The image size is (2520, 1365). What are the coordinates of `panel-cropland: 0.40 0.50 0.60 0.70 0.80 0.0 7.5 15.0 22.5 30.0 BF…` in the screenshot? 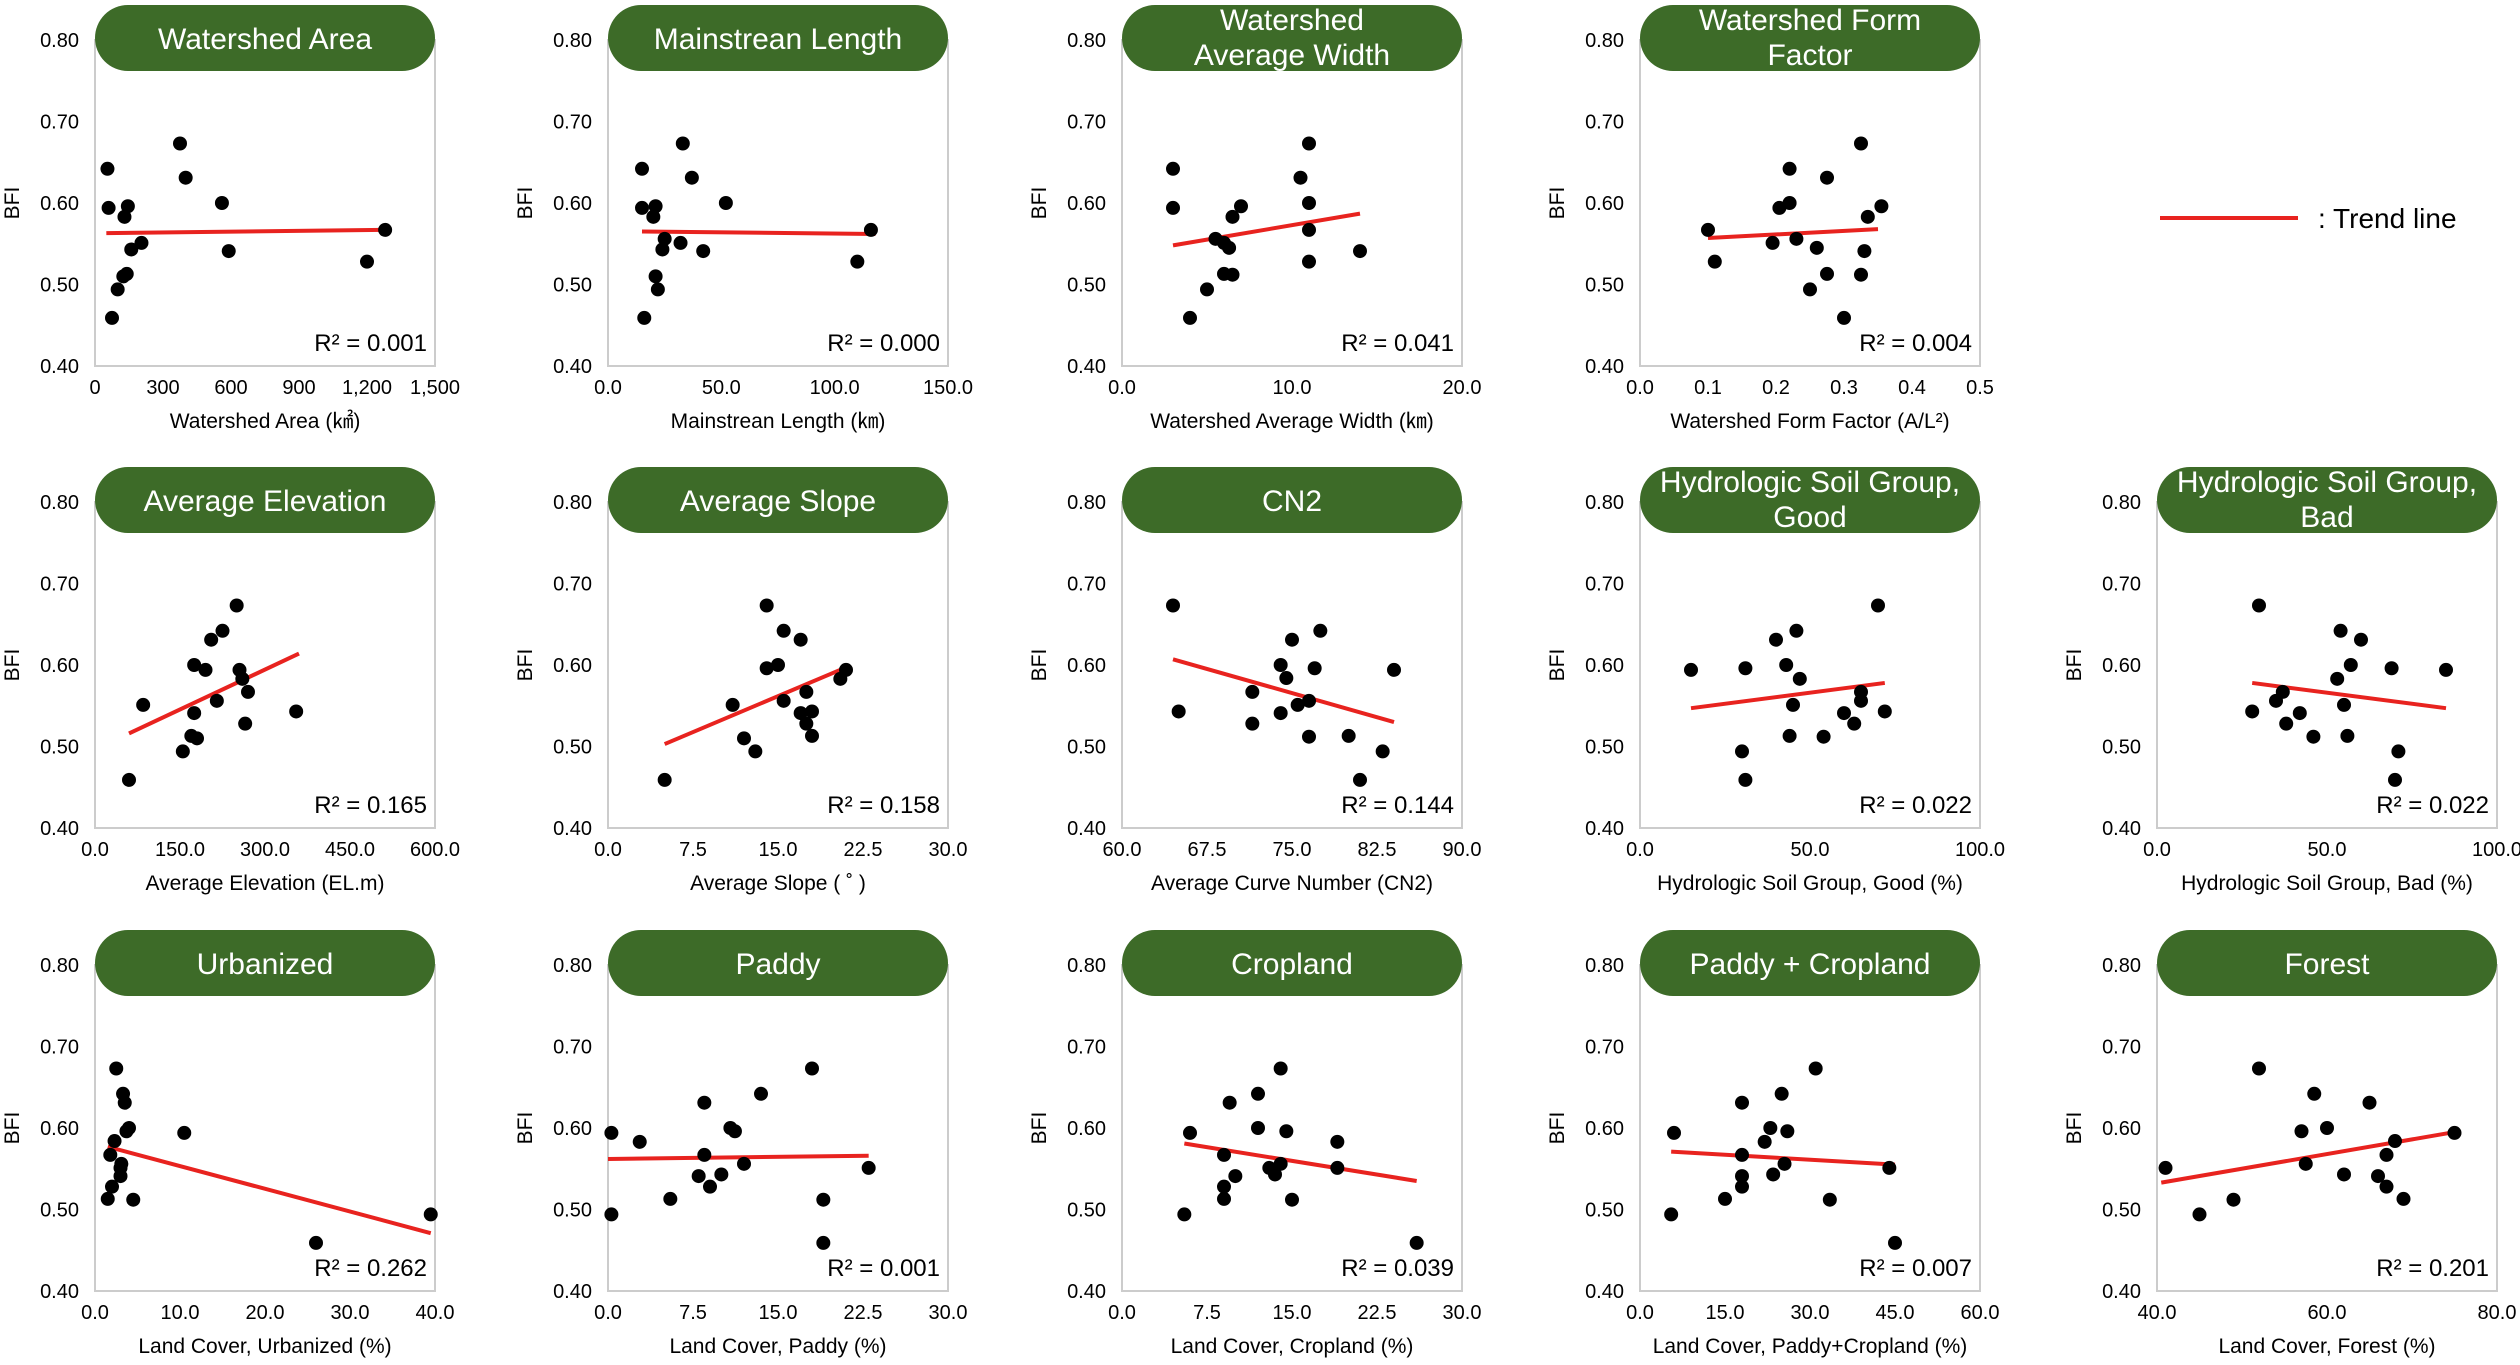 It's located at (1254, 1144).